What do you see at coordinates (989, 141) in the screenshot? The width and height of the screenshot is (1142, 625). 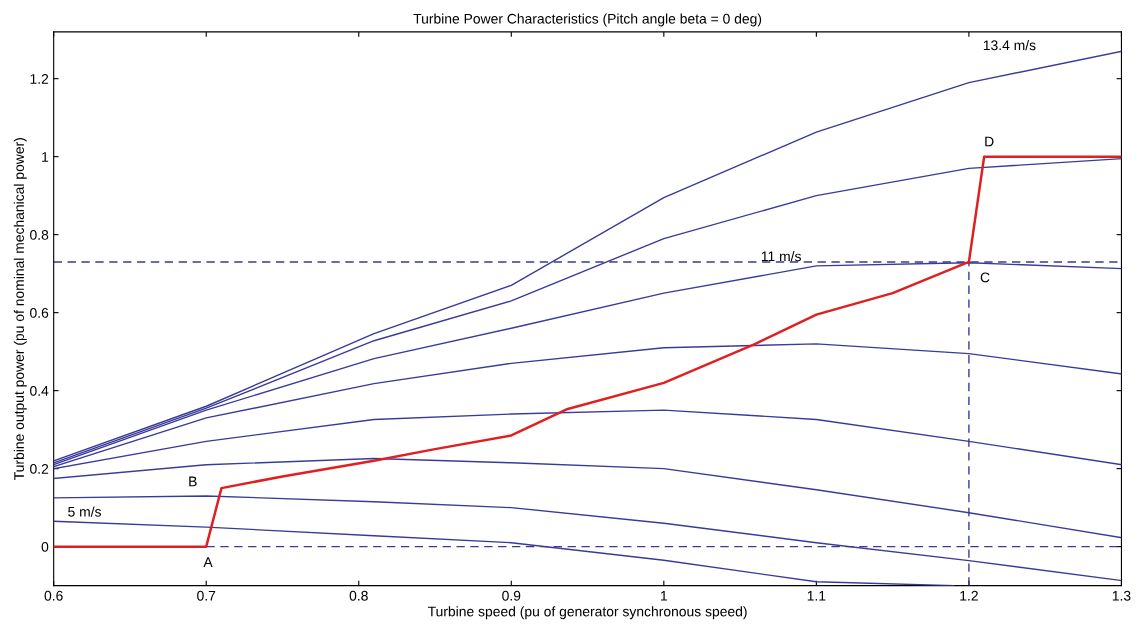 I see `annotation: D` at bounding box center [989, 141].